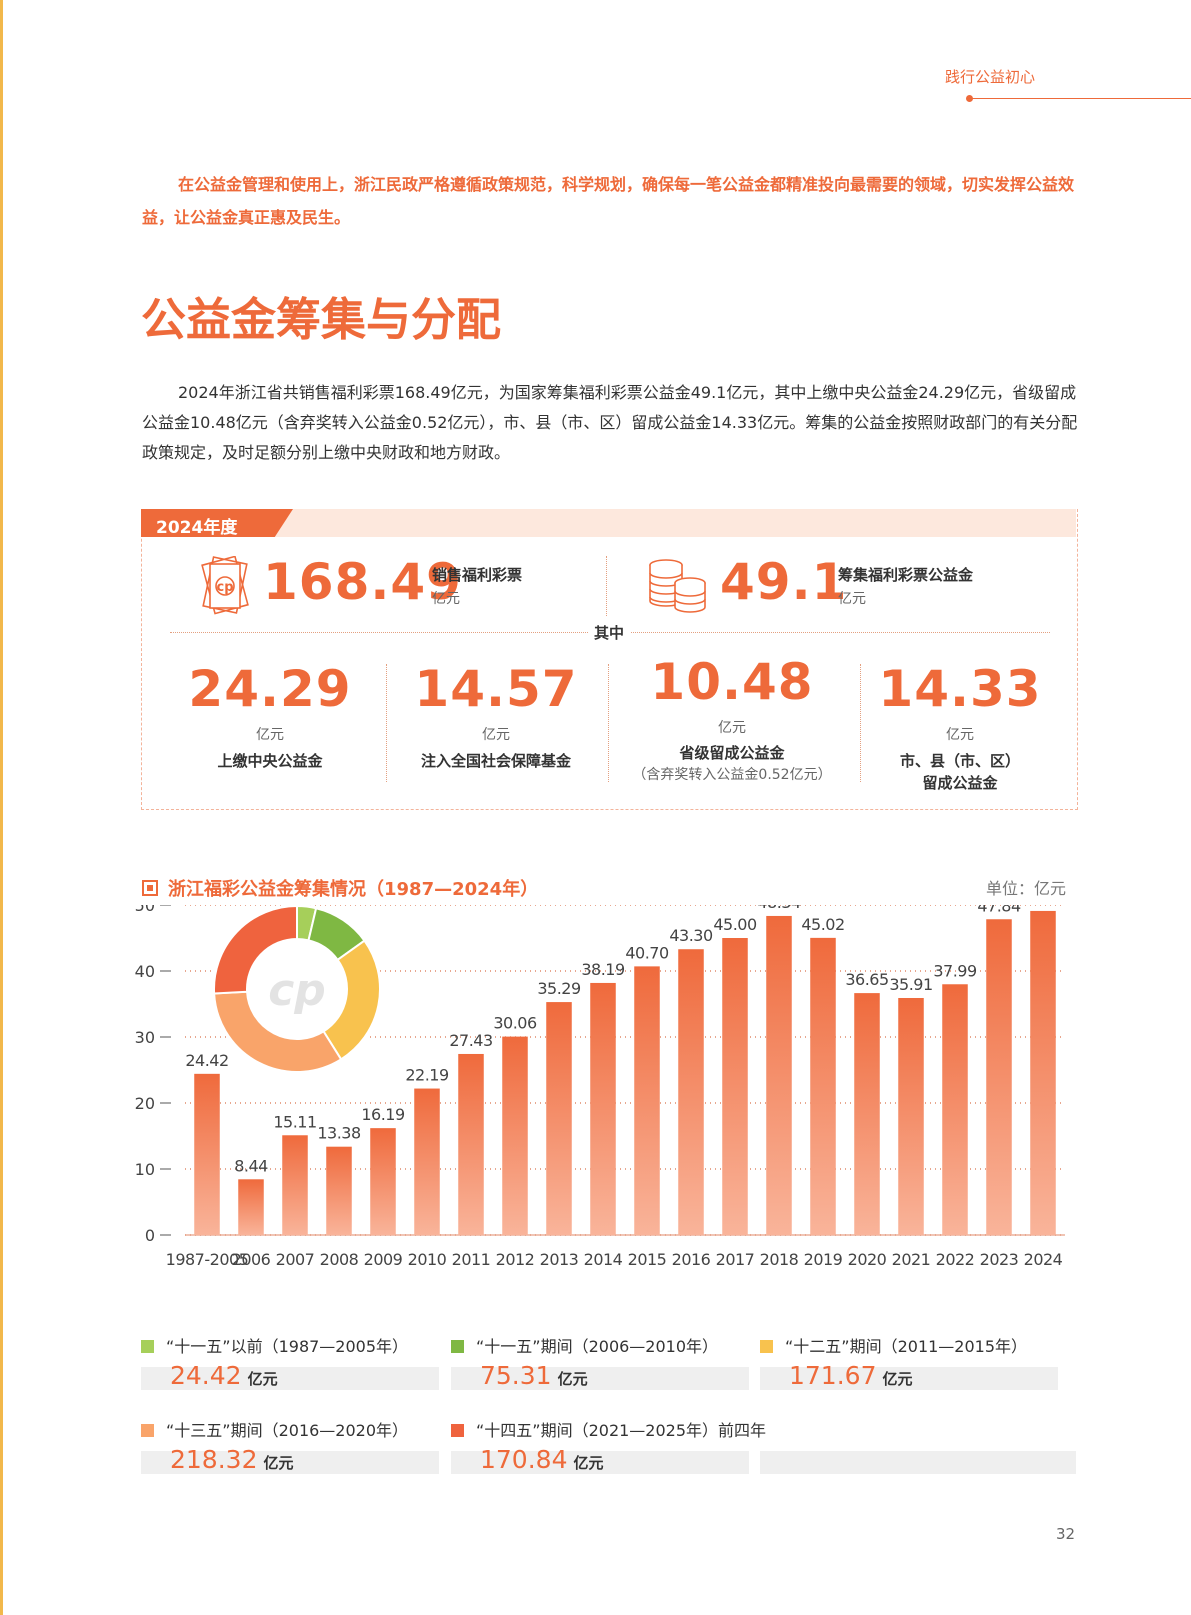 The height and width of the screenshot is (1615, 1191). I want to click on bar-value-label: 45.02, so click(822, 924).